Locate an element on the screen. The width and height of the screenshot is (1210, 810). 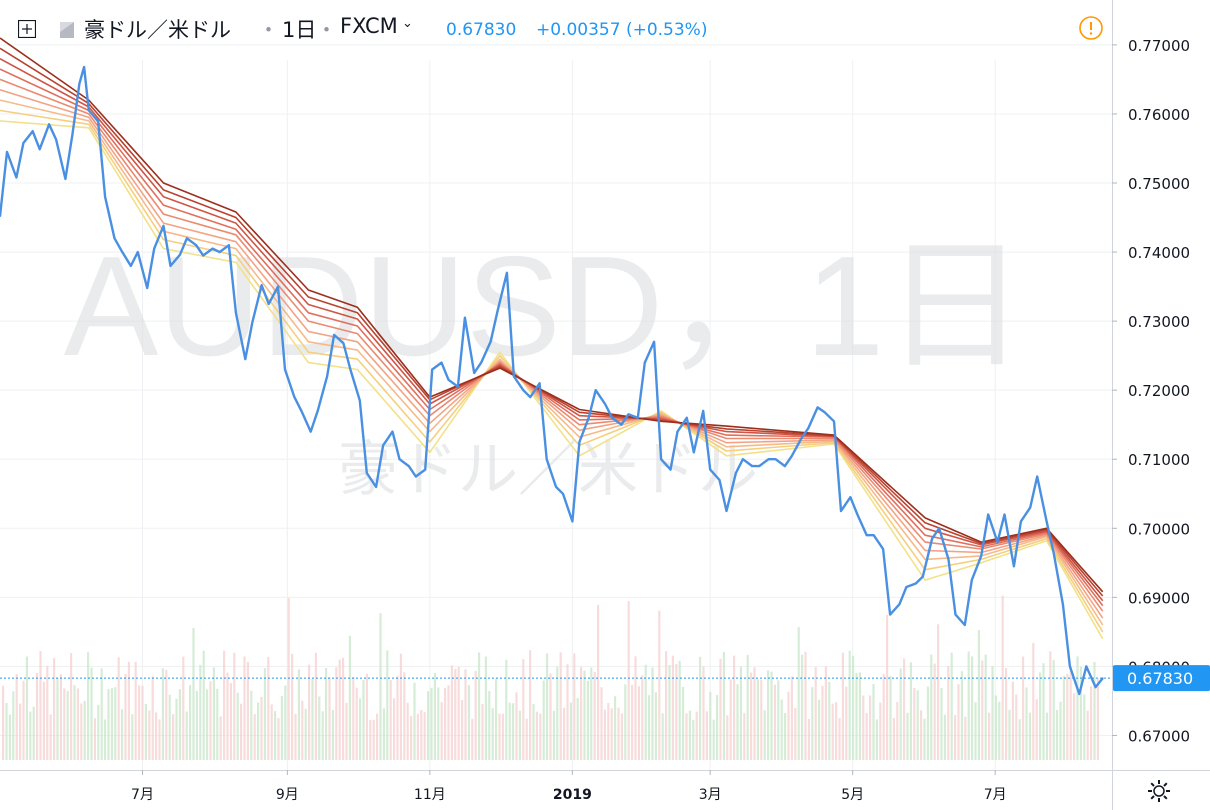
chevron-down-icon: ⌄ is located at coordinates (407, 23).